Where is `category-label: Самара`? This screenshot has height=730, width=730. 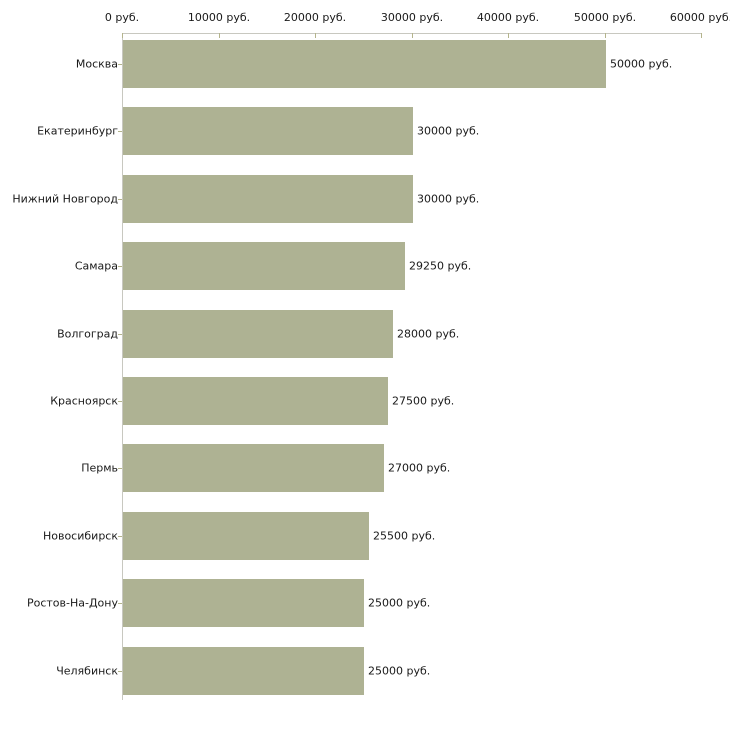 category-label: Самара is located at coordinates (96, 266).